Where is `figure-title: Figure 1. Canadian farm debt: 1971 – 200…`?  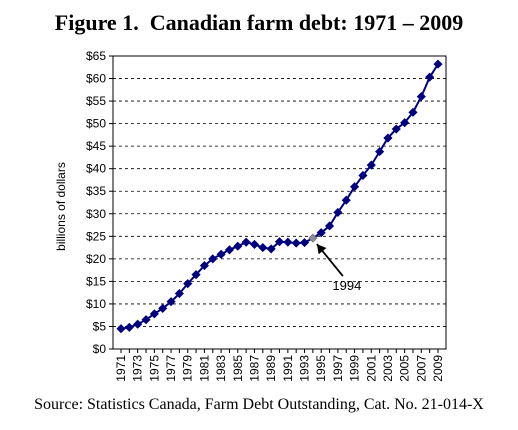 figure-title: Figure 1. Canadian farm debt: 1971 – 200… is located at coordinates (259, 22).